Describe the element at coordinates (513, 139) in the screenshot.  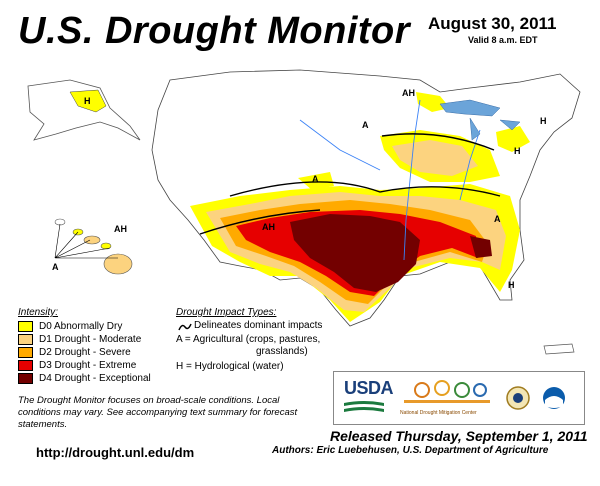
I see `d0-region-northeast` at that location.